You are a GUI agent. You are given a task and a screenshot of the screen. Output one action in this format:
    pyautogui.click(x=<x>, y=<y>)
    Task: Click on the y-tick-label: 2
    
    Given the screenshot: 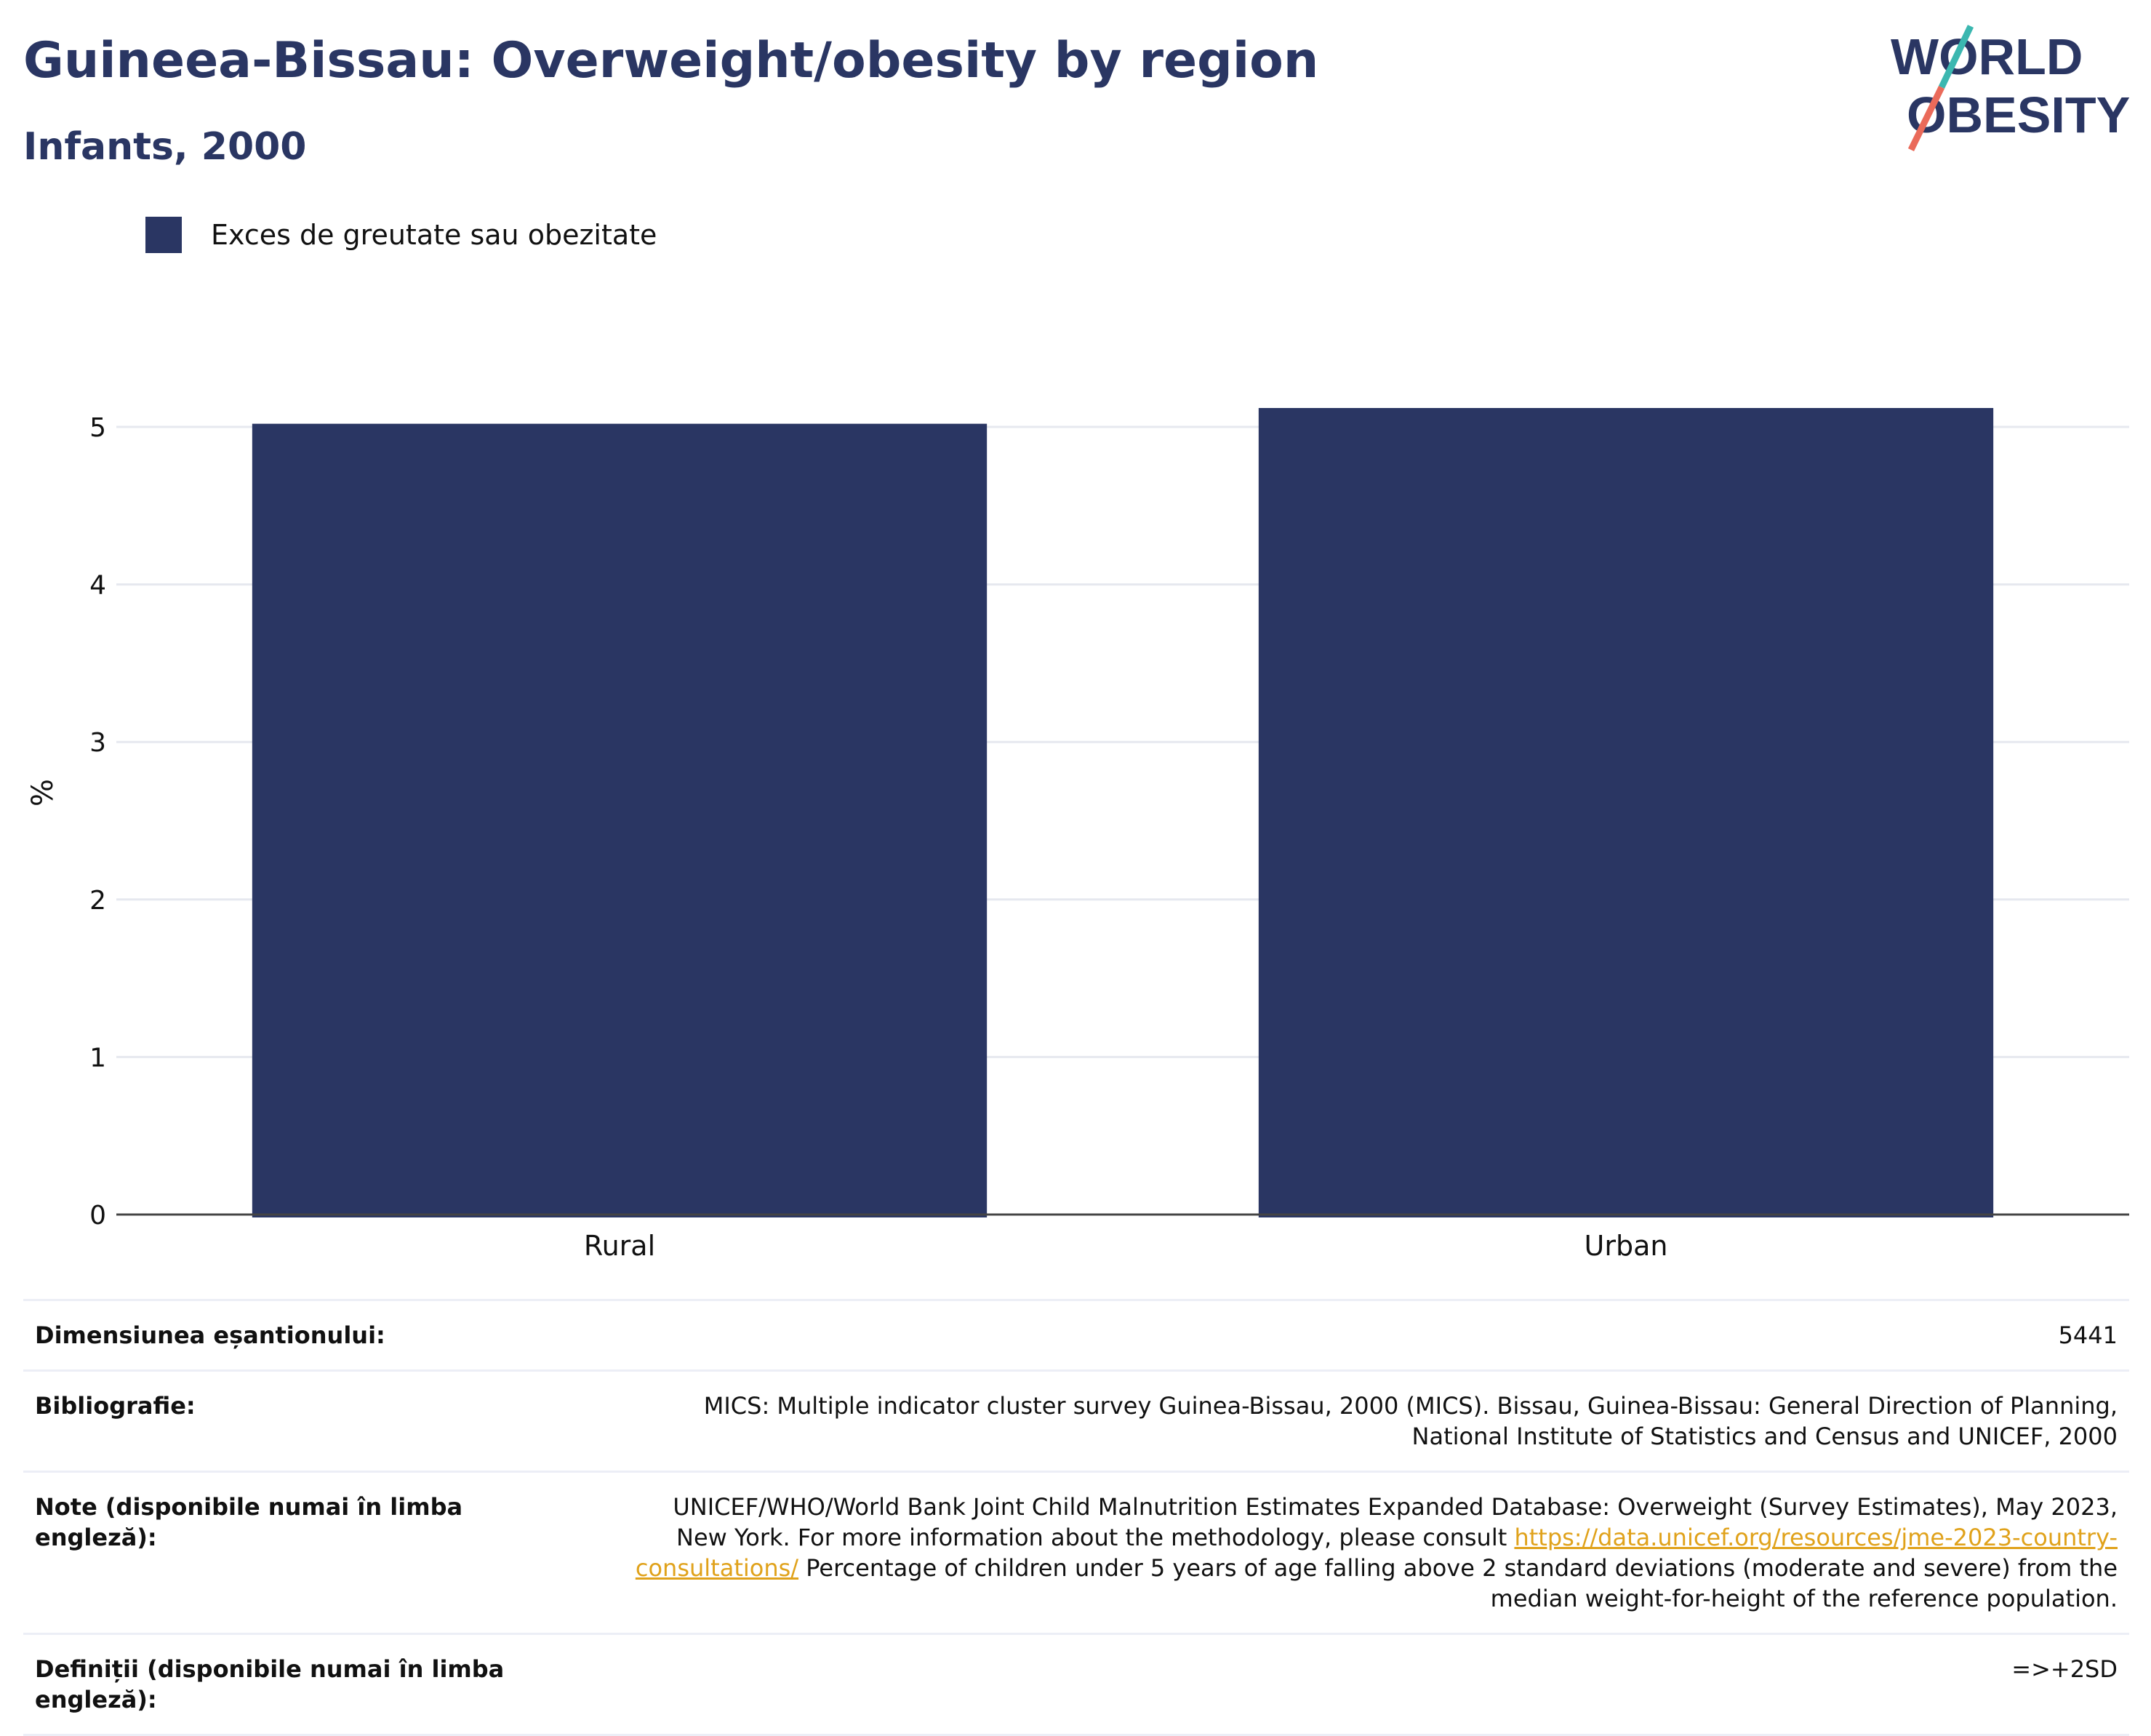 What is the action you would take?
    pyautogui.click(x=97, y=901)
    